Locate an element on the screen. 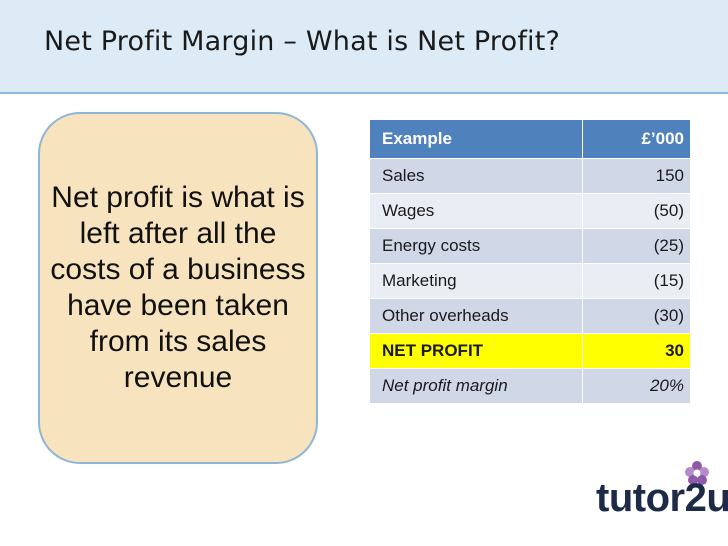 The image size is (728, 546). row-value: (30) is located at coordinates (636, 316).